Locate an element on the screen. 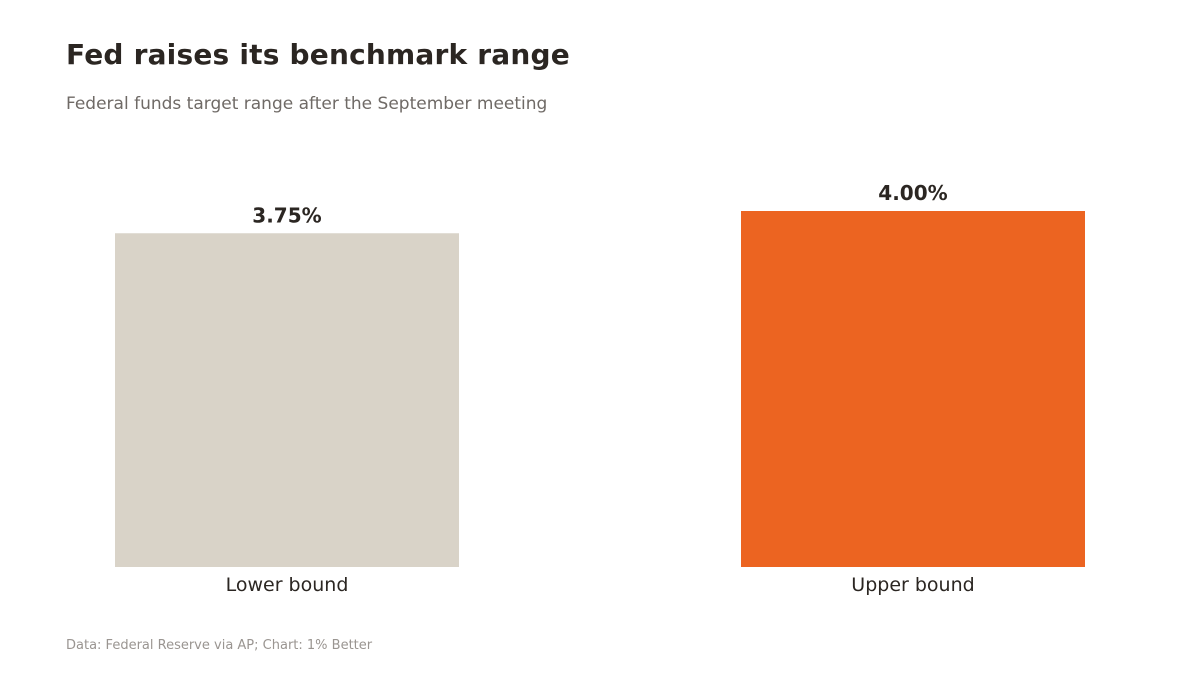 This screenshot has height=675, width=1200. chart-title: Fed raises its benchmark range is located at coordinates (318, 54).